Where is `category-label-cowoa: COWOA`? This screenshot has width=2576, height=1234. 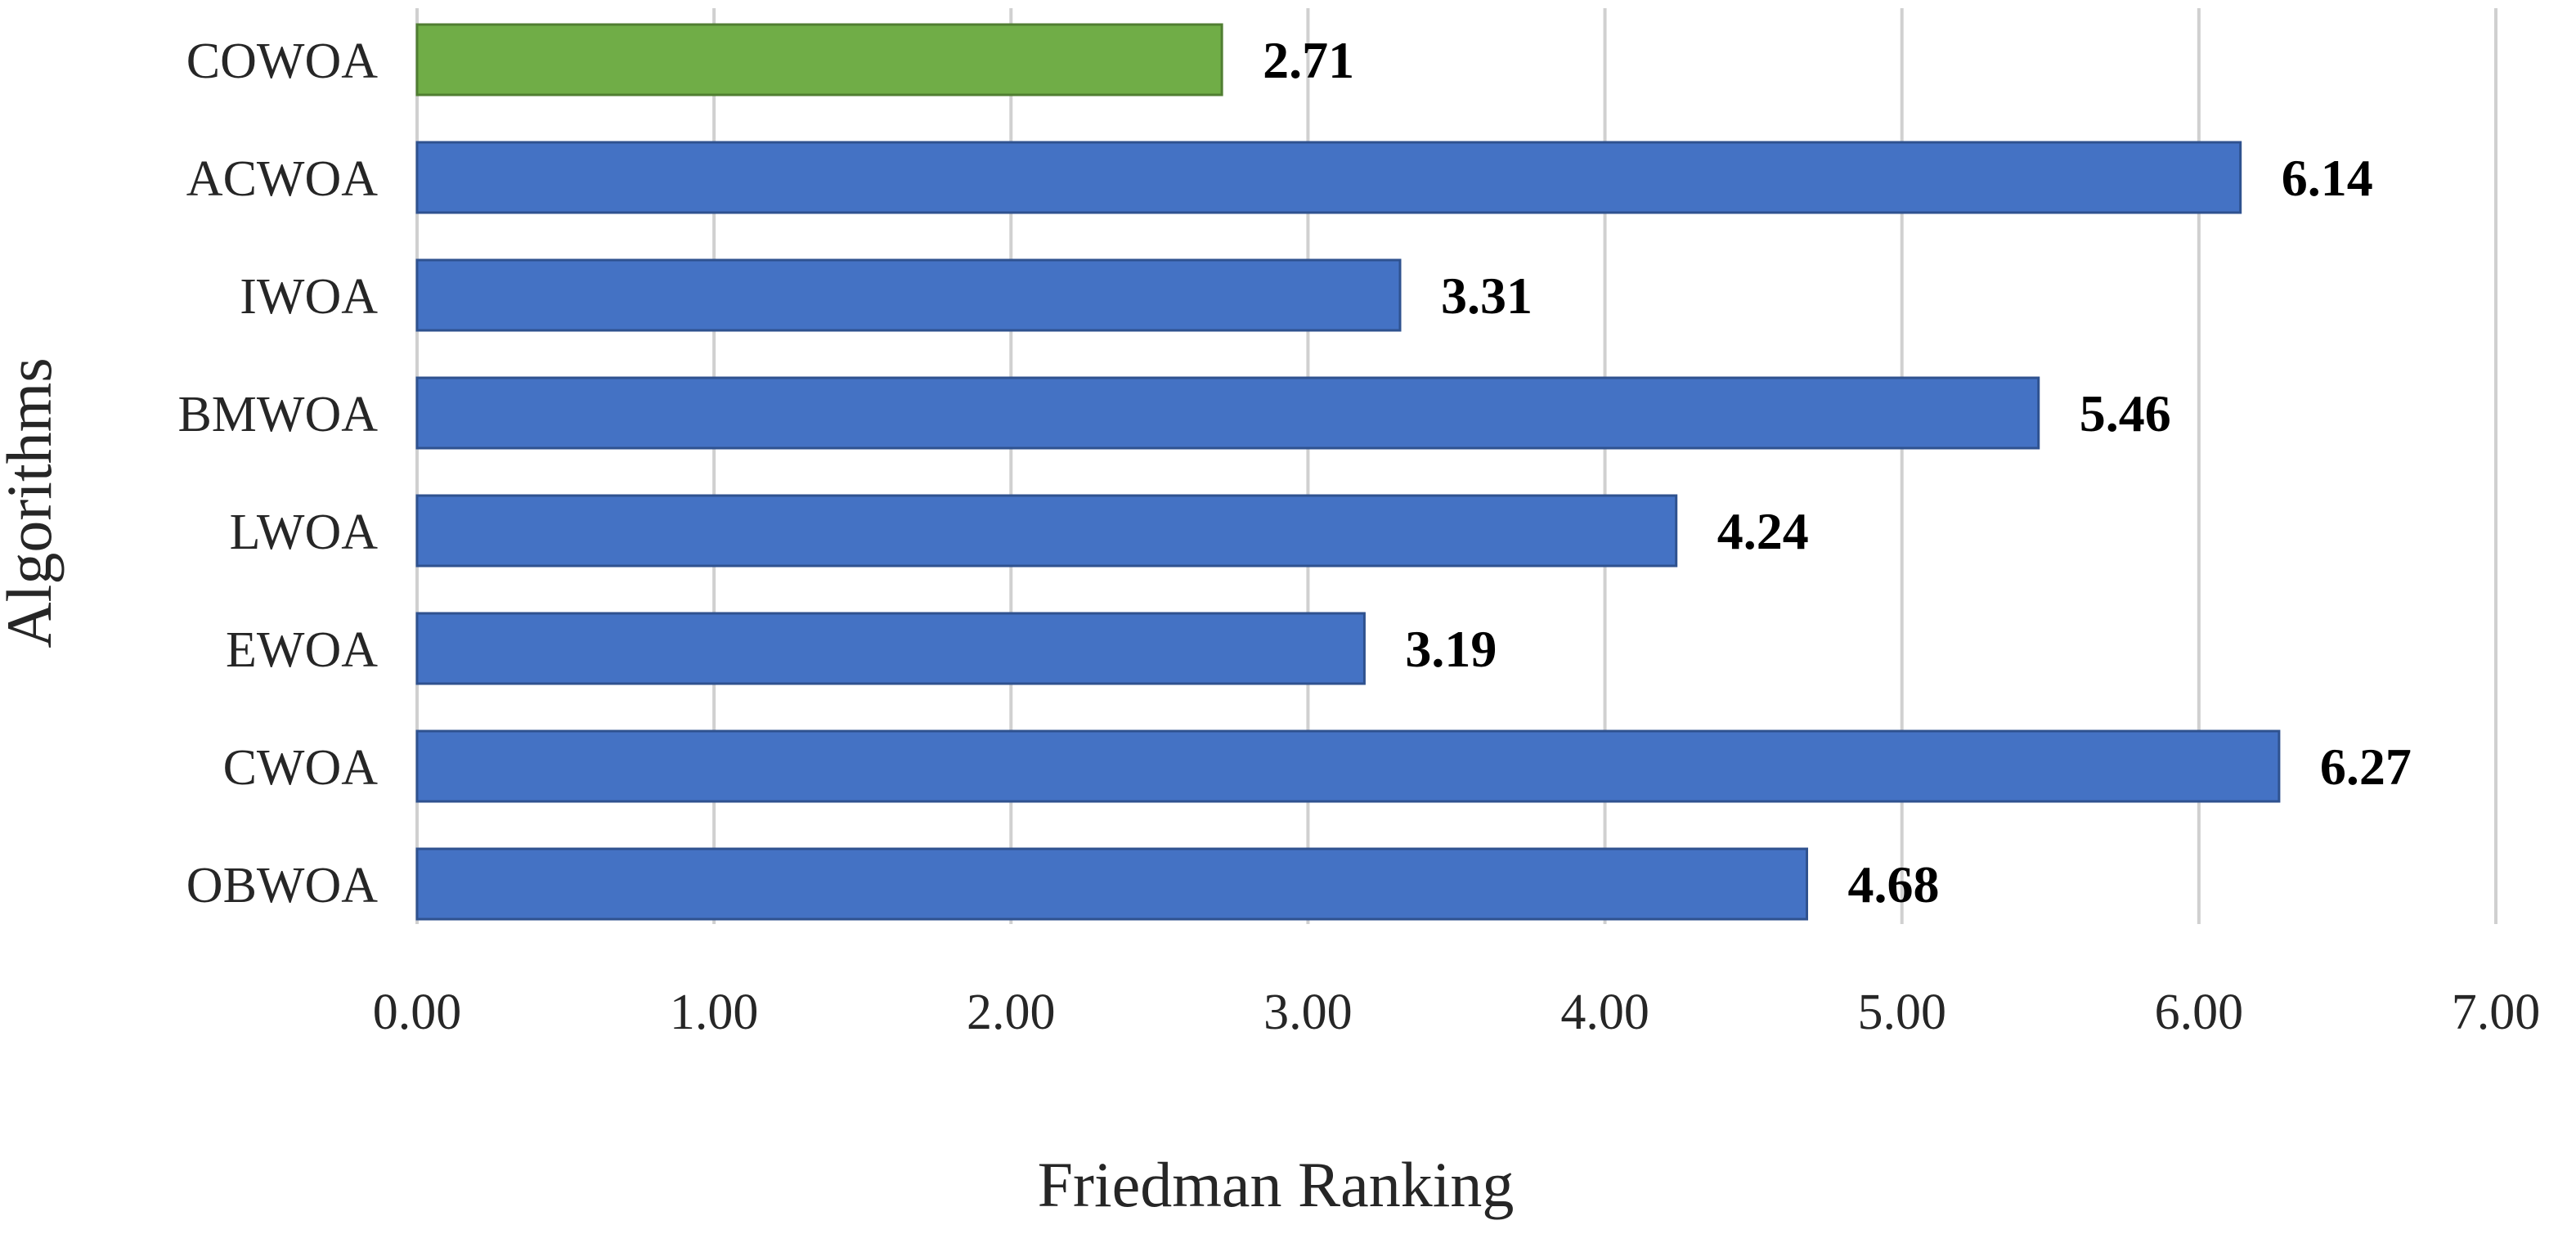 category-label-cowoa: COWOA is located at coordinates (282, 62).